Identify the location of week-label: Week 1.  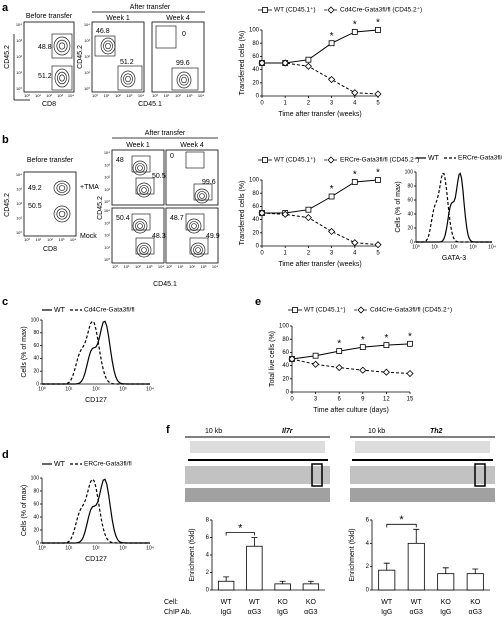
(138, 145).